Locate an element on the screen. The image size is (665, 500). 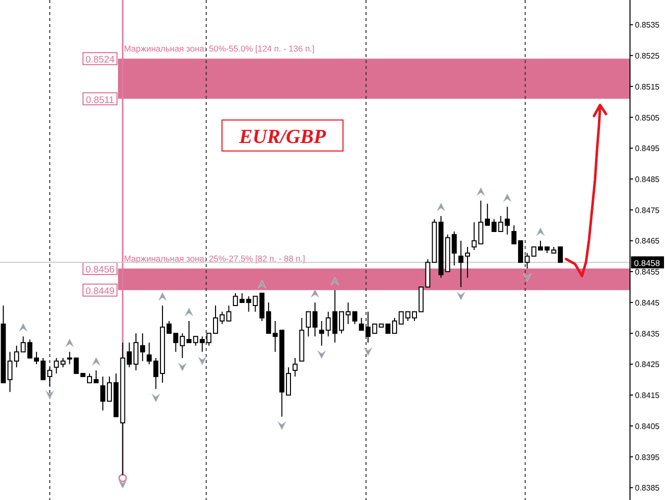
band-label: Маржинальная зона: 50%-55.0% [124 п. - 136 п.] is located at coordinates (219, 49).